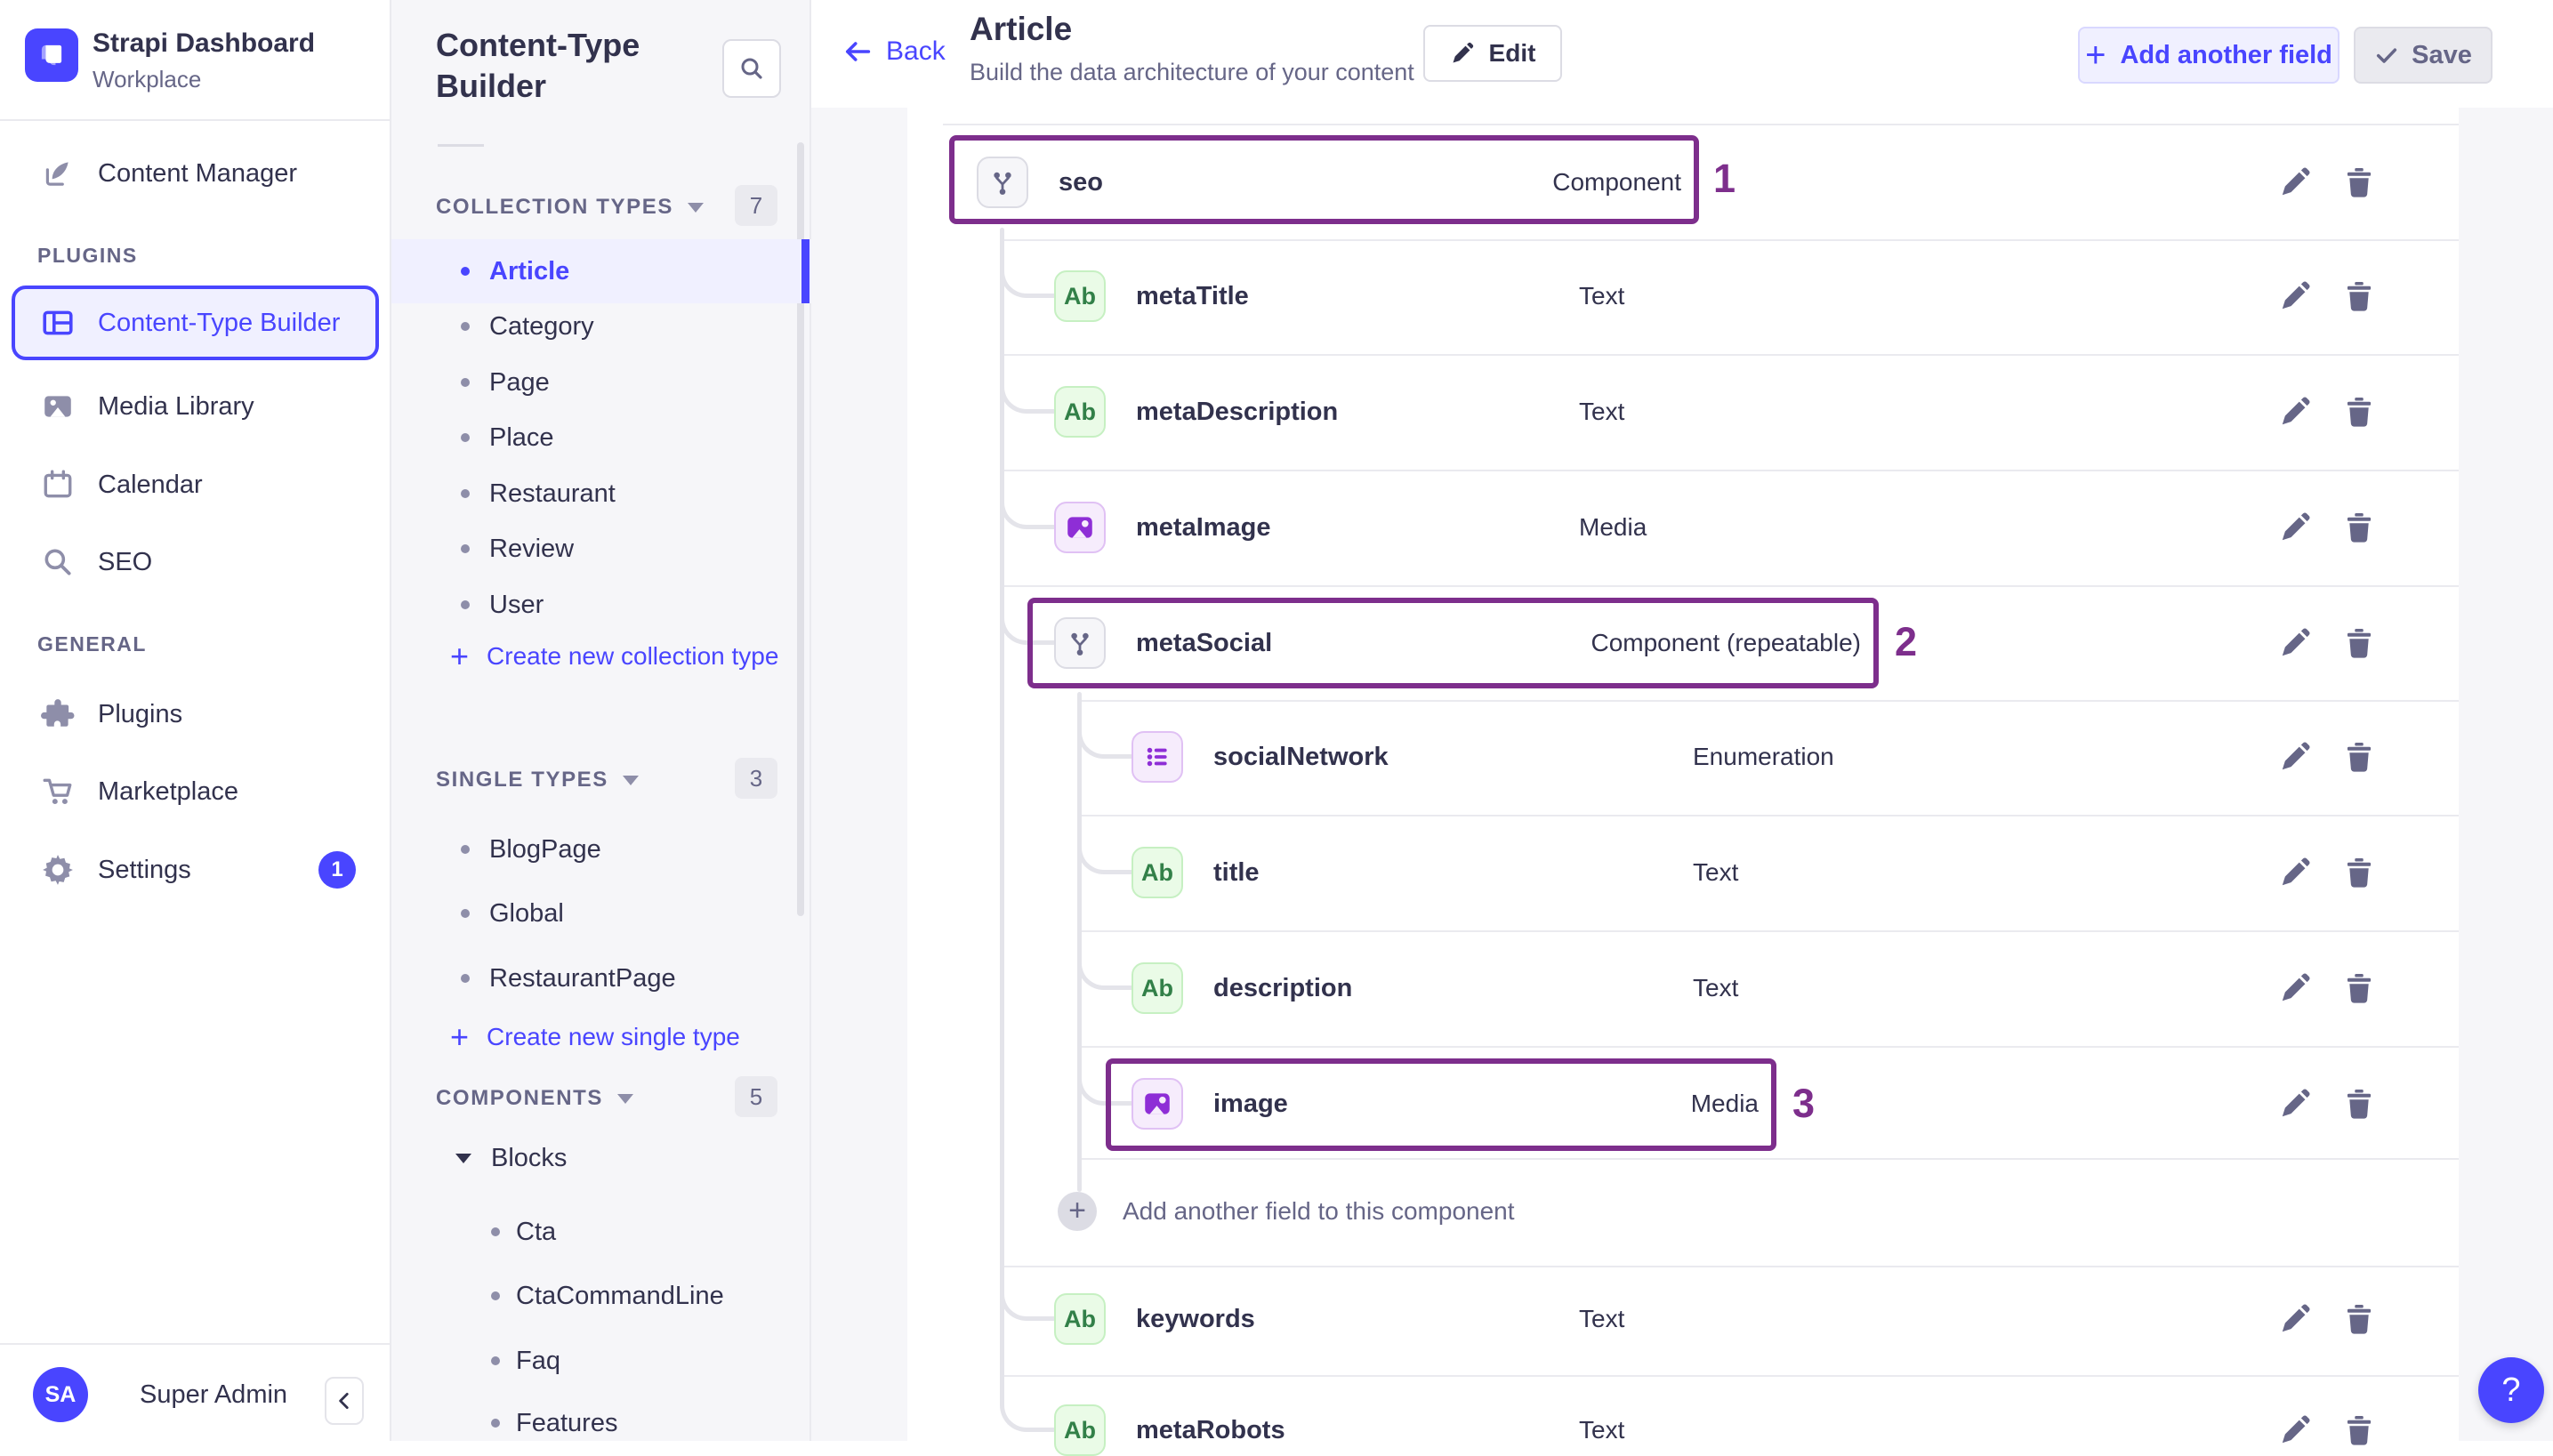 Image resolution: width=2553 pixels, height=1456 pixels. Describe the element at coordinates (195, 714) in the screenshot. I see `sidebar-item-plugins: Plugins` at that location.